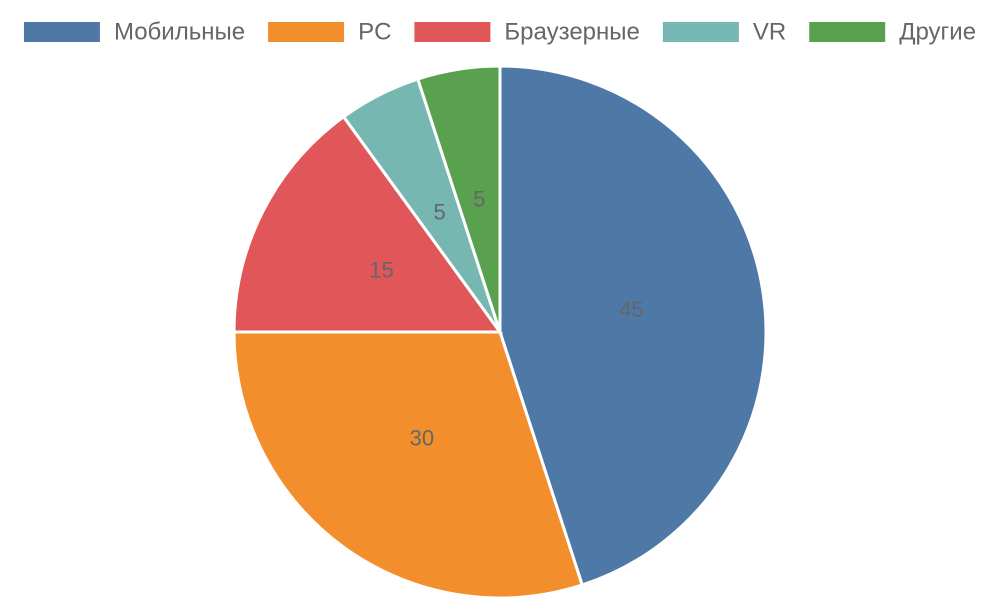 The image size is (1000, 600). Describe the element at coordinates (937, 31) in the screenshot. I see `legend-label: Другие` at that location.